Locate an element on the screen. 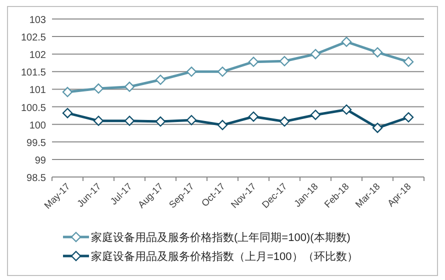  y-tick-label: 102.5 is located at coordinates (33, 38).